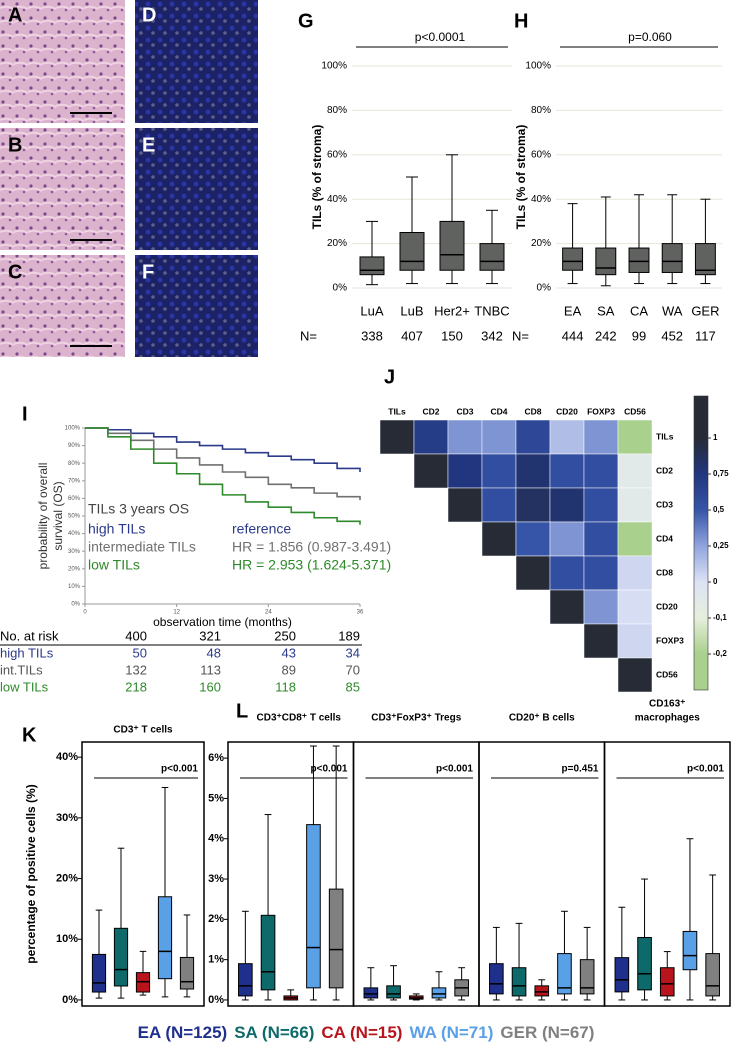 Image resolution: width=732 pixels, height=1050 pixels. I want to click on p-value: p=0.060, so click(650, 37).